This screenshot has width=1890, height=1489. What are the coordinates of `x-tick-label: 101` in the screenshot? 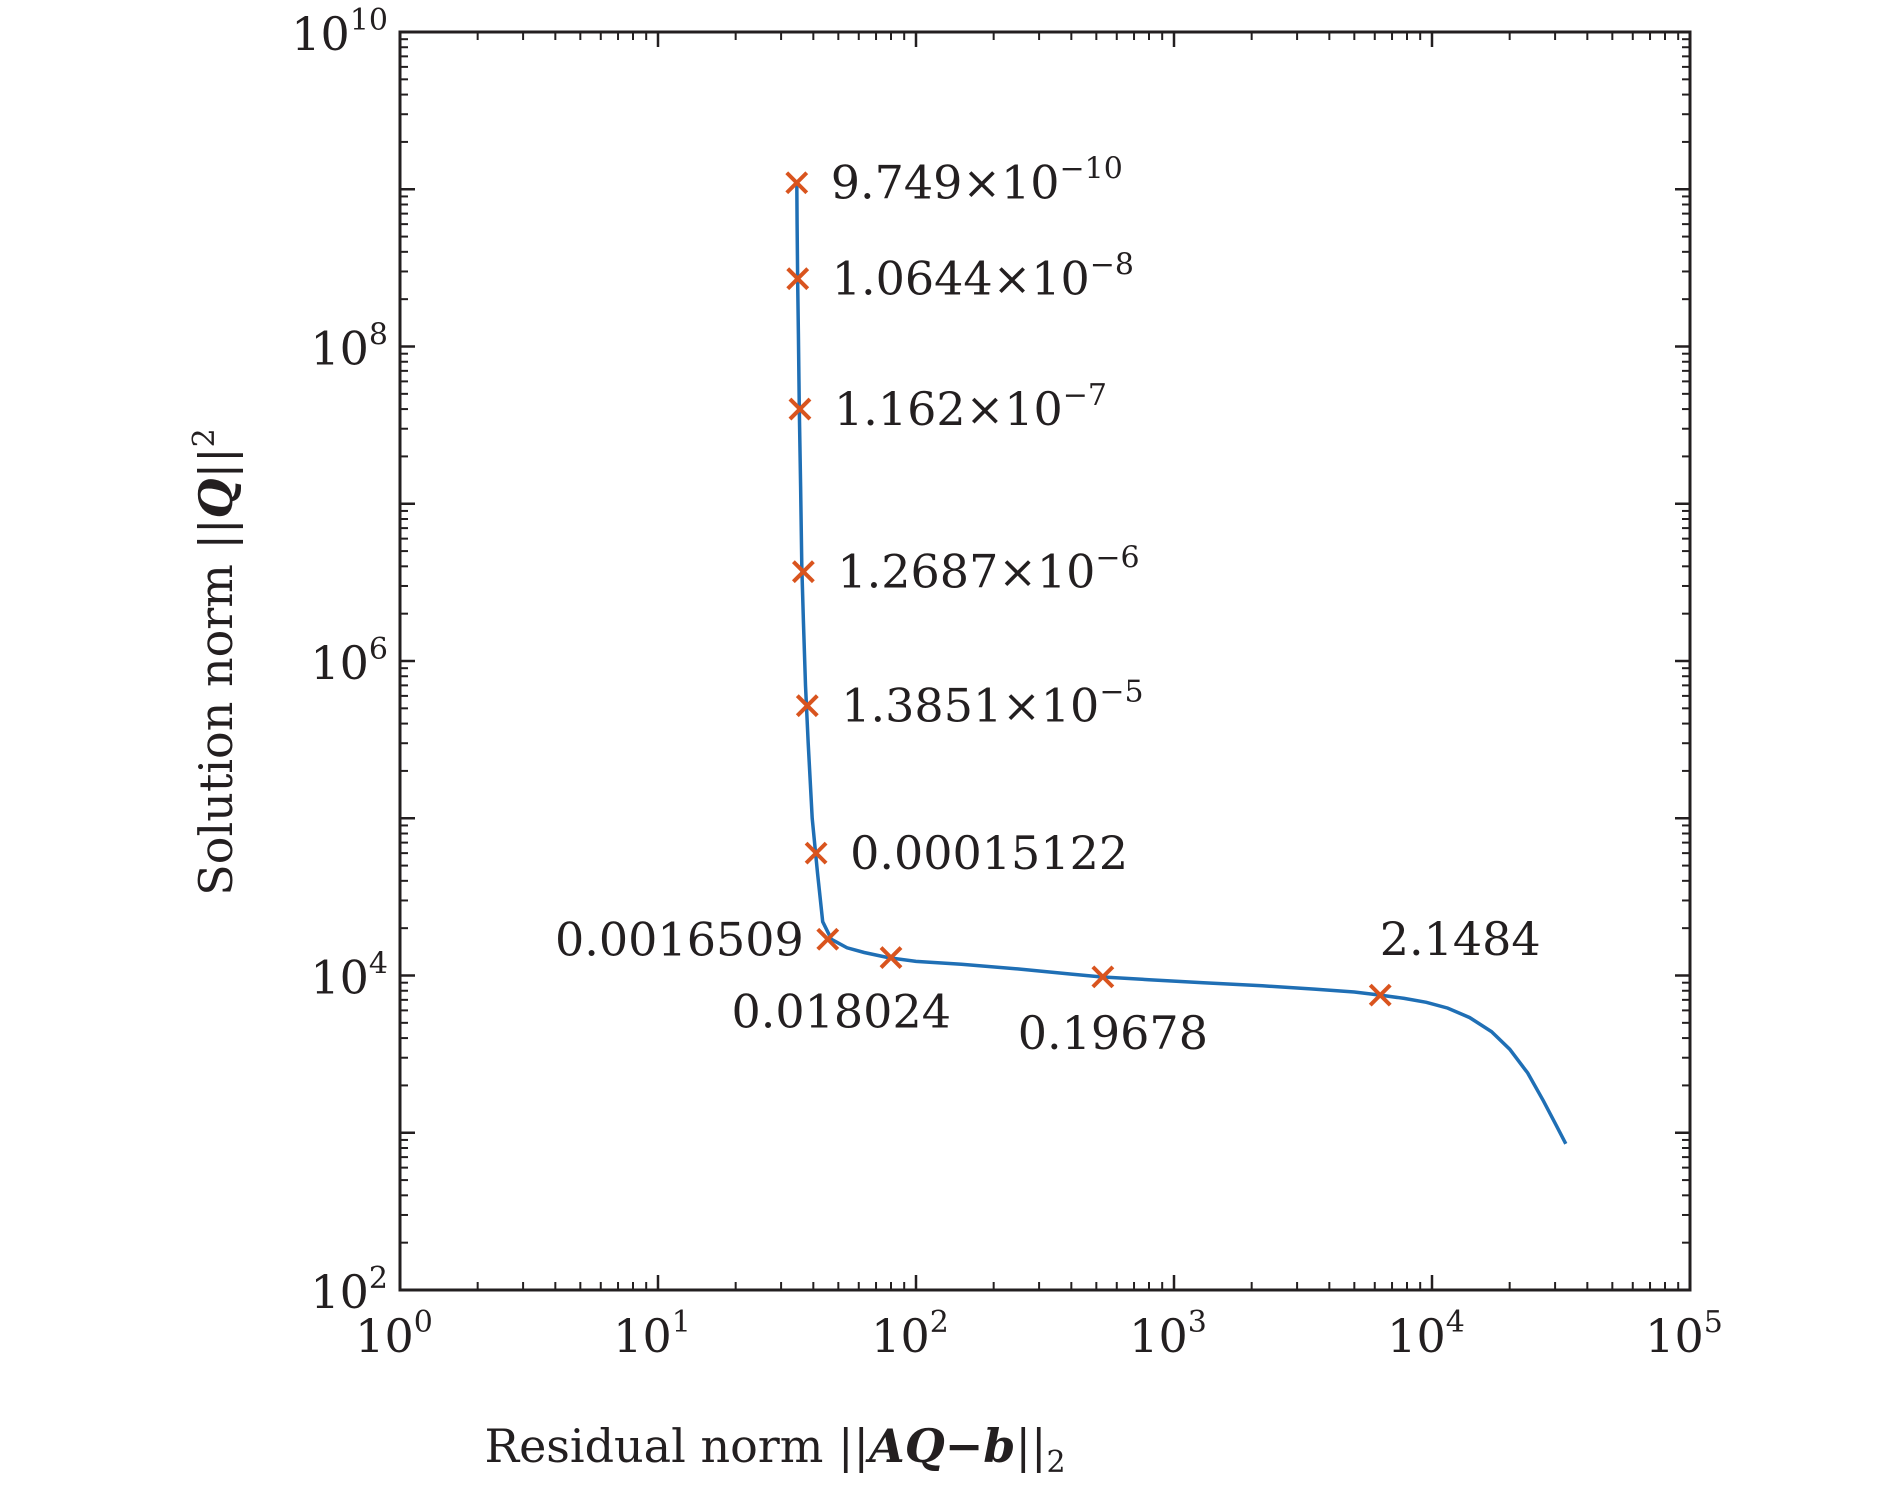 It's located at (652, 1334).